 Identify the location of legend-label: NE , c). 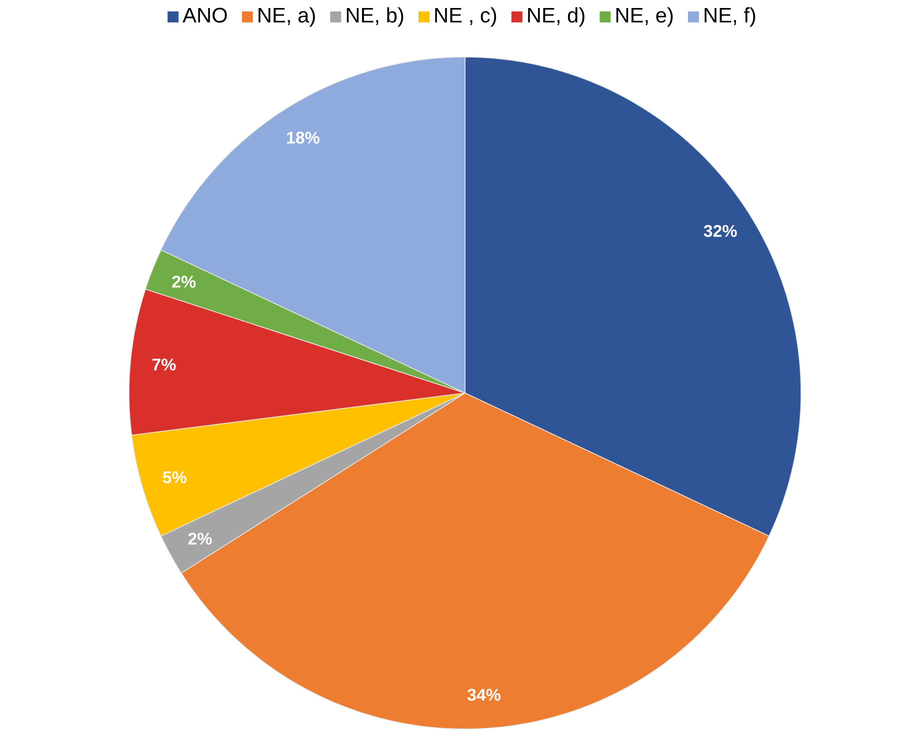
(465, 17).